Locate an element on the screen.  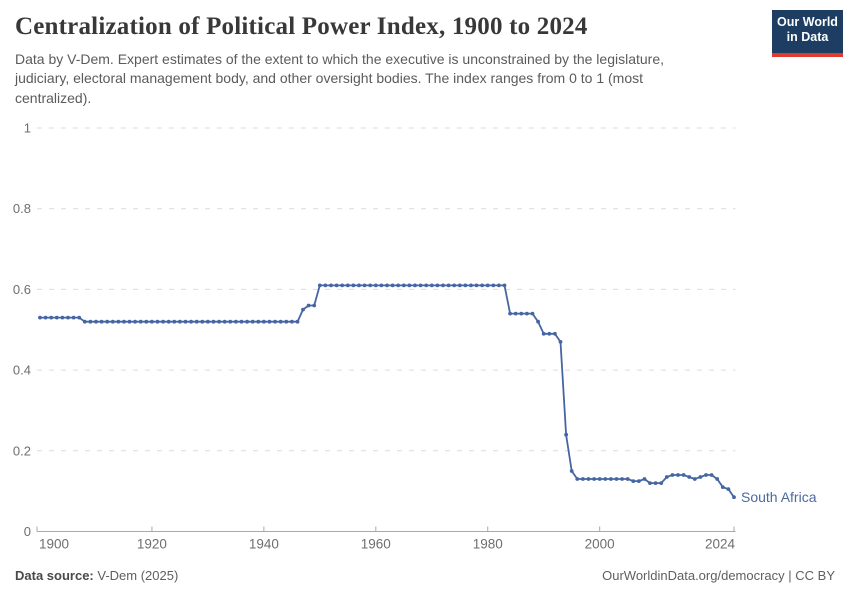
x-tick-label: 1960 is located at coordinates (376, 544).